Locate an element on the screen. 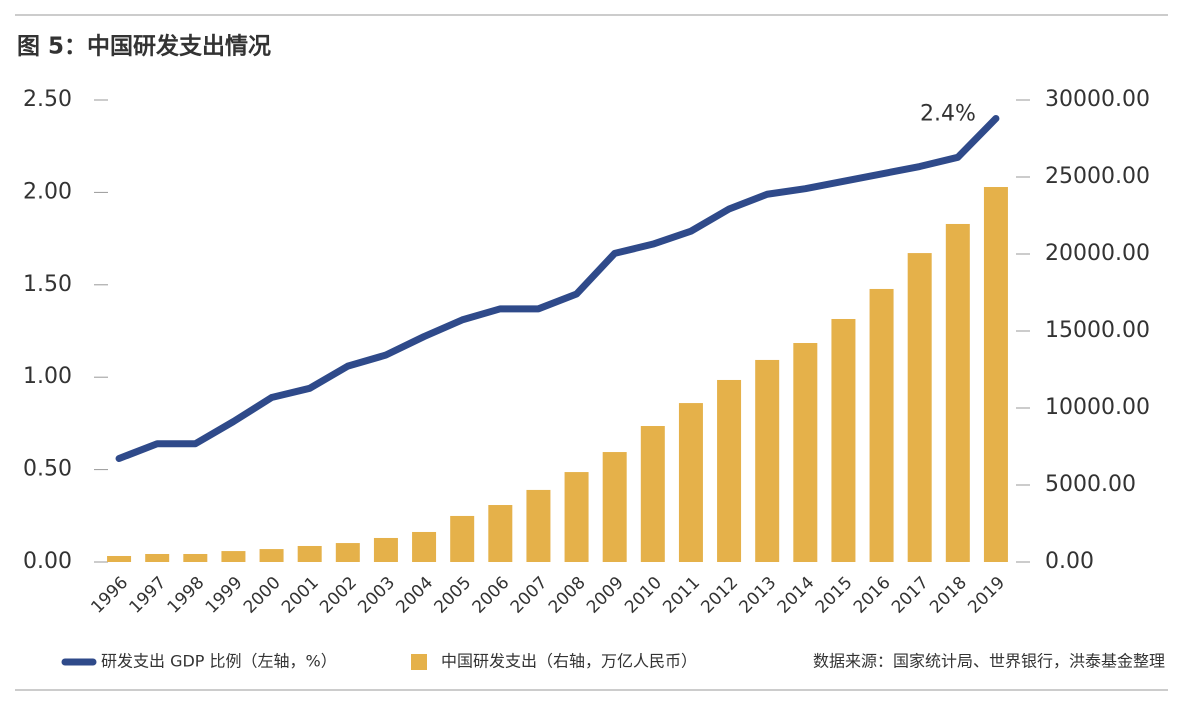  x-tick-label: 2005 is located at coordinates (453, 595).